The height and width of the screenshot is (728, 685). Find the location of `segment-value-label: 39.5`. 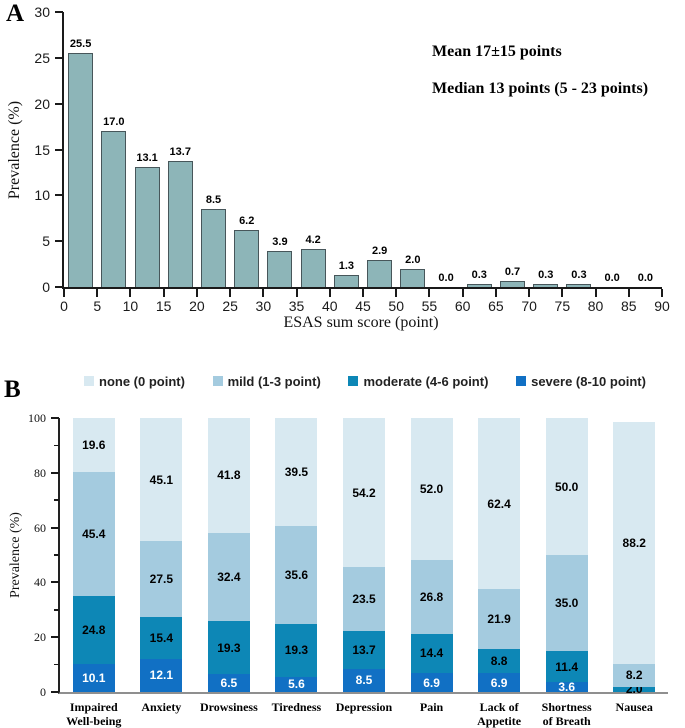

segment-value-label: 39.5 is located at coordinates (296, 472).